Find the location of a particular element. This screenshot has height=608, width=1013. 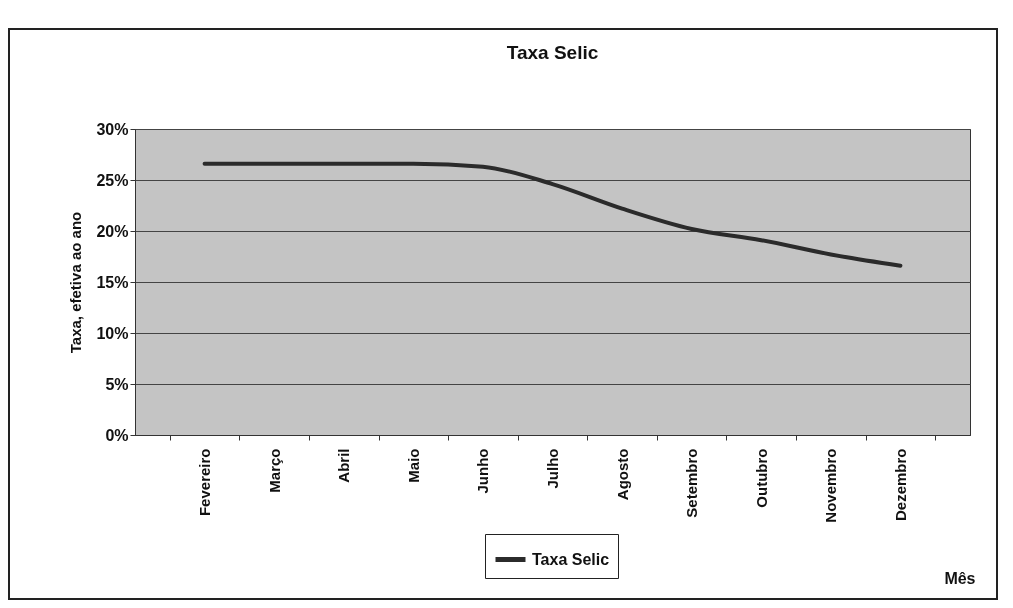

legend-label: Taxa Selic is located at coordinates (571, 559).